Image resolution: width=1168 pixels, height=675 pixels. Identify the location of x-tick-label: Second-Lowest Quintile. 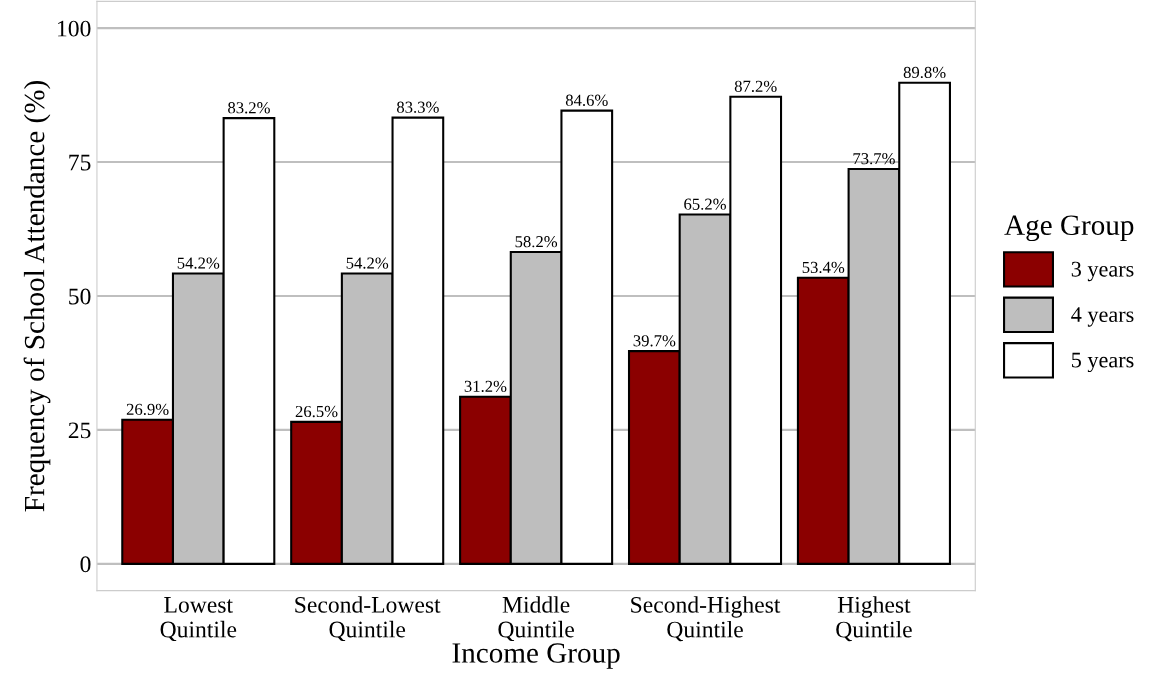
(368, 619).